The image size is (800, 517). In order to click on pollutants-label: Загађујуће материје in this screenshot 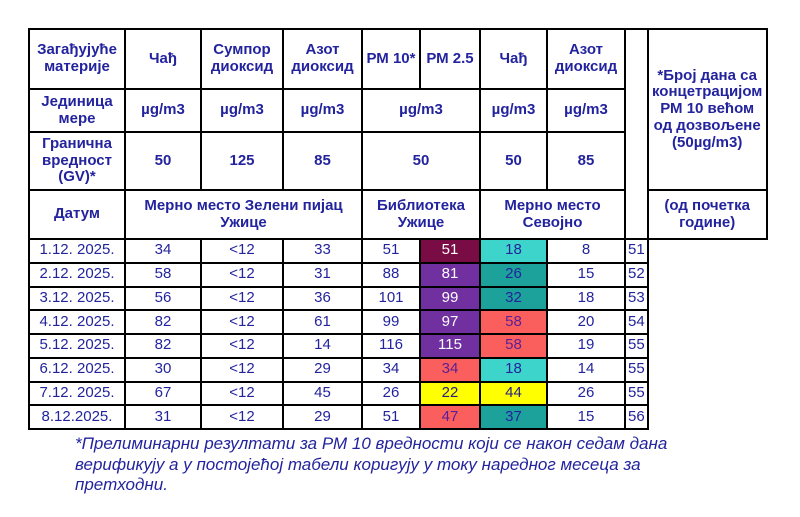, I will do `click(77, 59)`.